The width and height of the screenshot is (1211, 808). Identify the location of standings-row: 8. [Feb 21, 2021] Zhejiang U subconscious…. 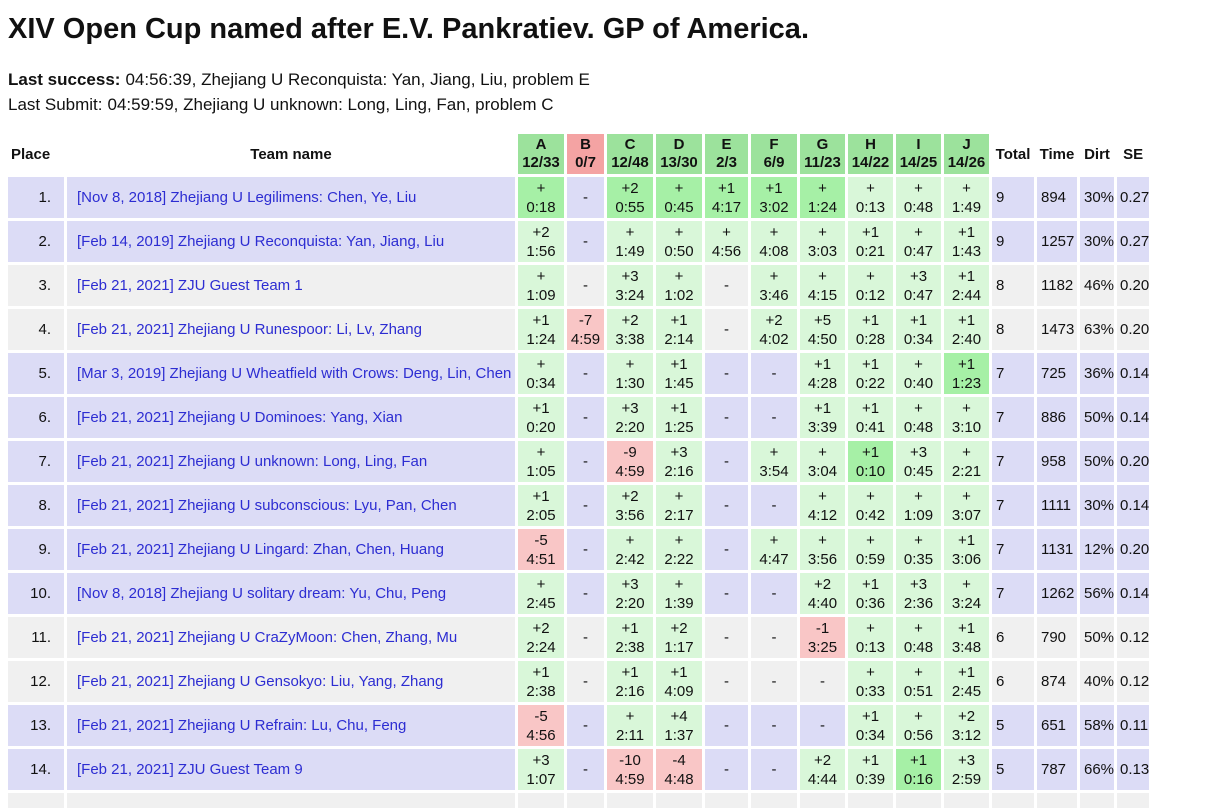
(579, 505).